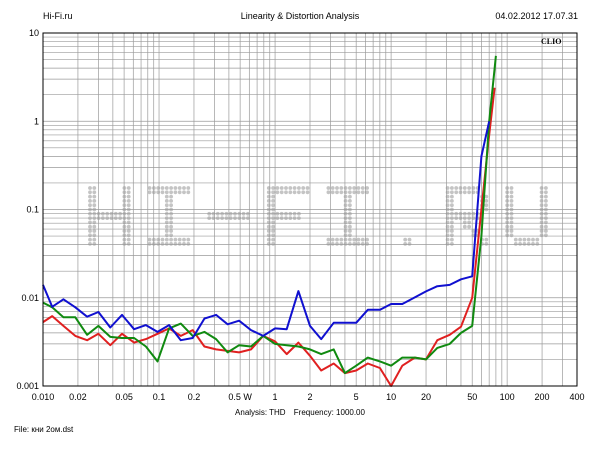 The height and width of the screenshot is (450, 600). I want to click on y-tick-label: 0.01, so click(30, 298).